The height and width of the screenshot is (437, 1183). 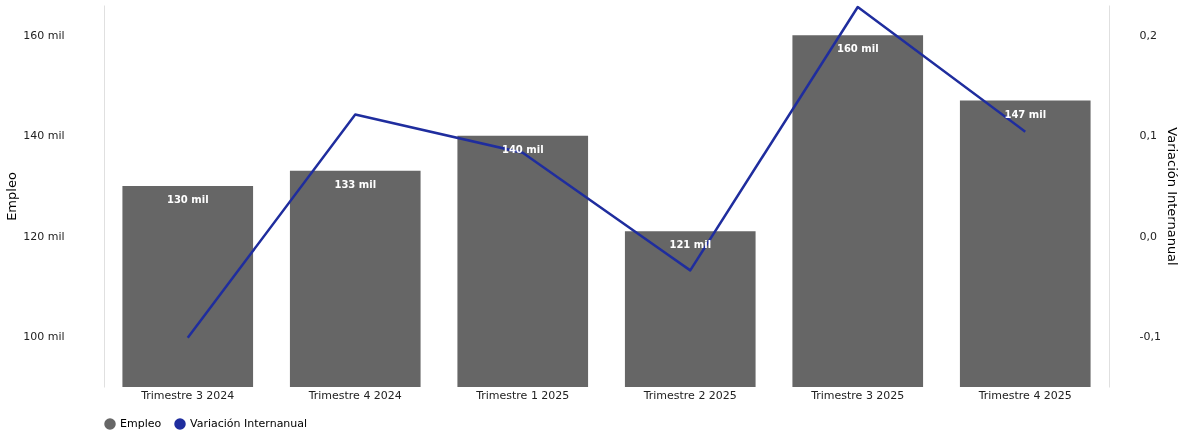 What do you see at coordinates (354, 395) in the screenshot?
I see `x-tick-label: Trimestre 4 2024` at bounding box center [354, 395].